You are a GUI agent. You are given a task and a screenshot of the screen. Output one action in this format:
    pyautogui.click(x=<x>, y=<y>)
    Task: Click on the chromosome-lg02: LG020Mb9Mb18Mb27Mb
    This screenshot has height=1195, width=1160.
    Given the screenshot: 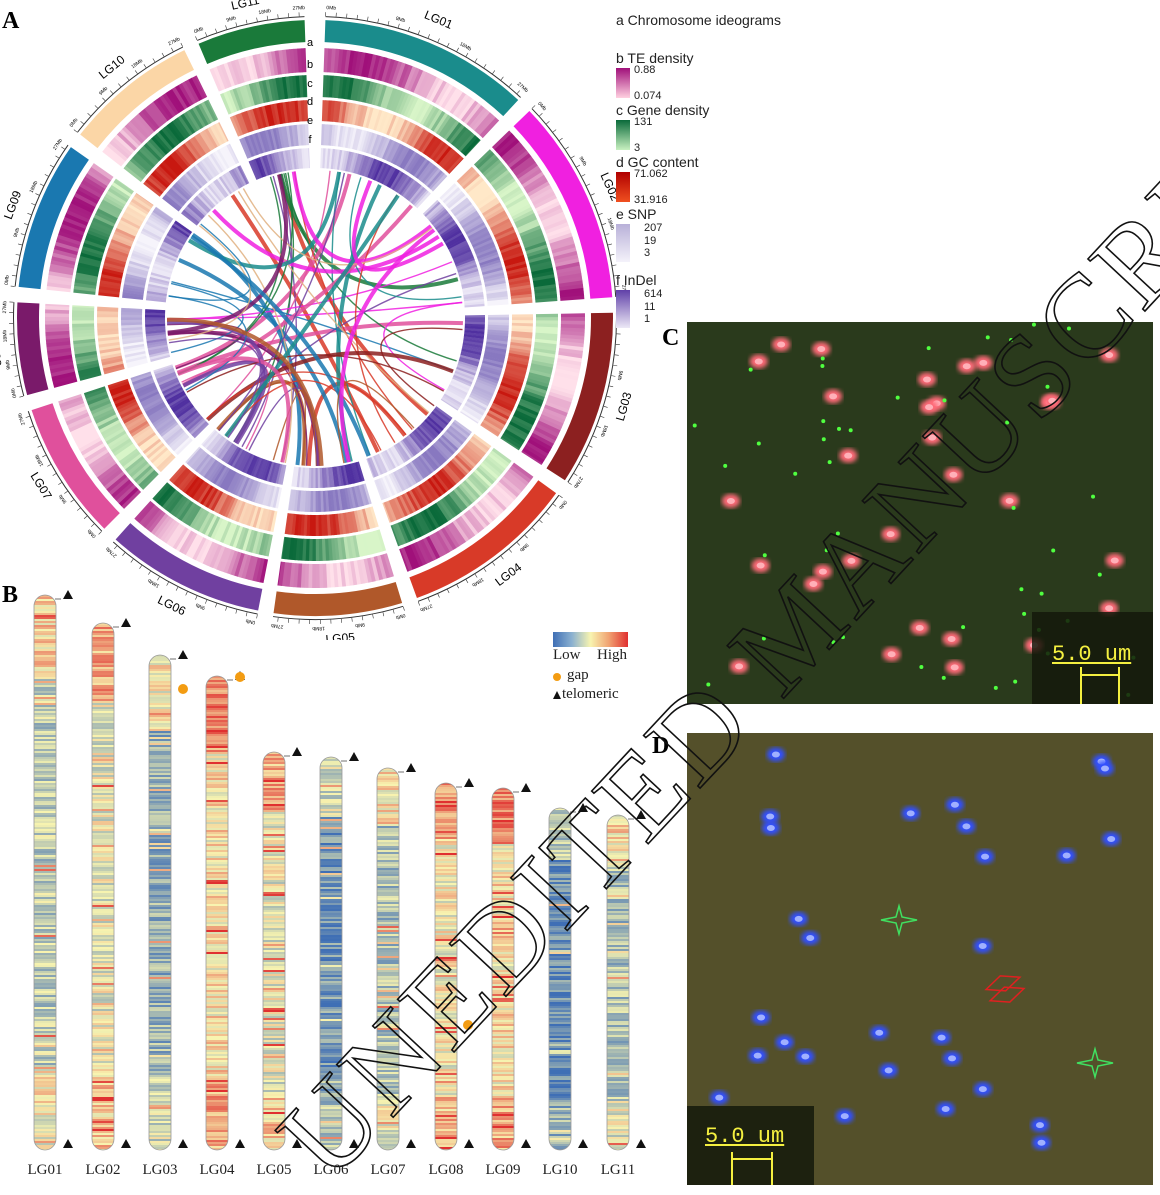 What is the action you would take?
    pyautogui.click(x=524, y=204)
    